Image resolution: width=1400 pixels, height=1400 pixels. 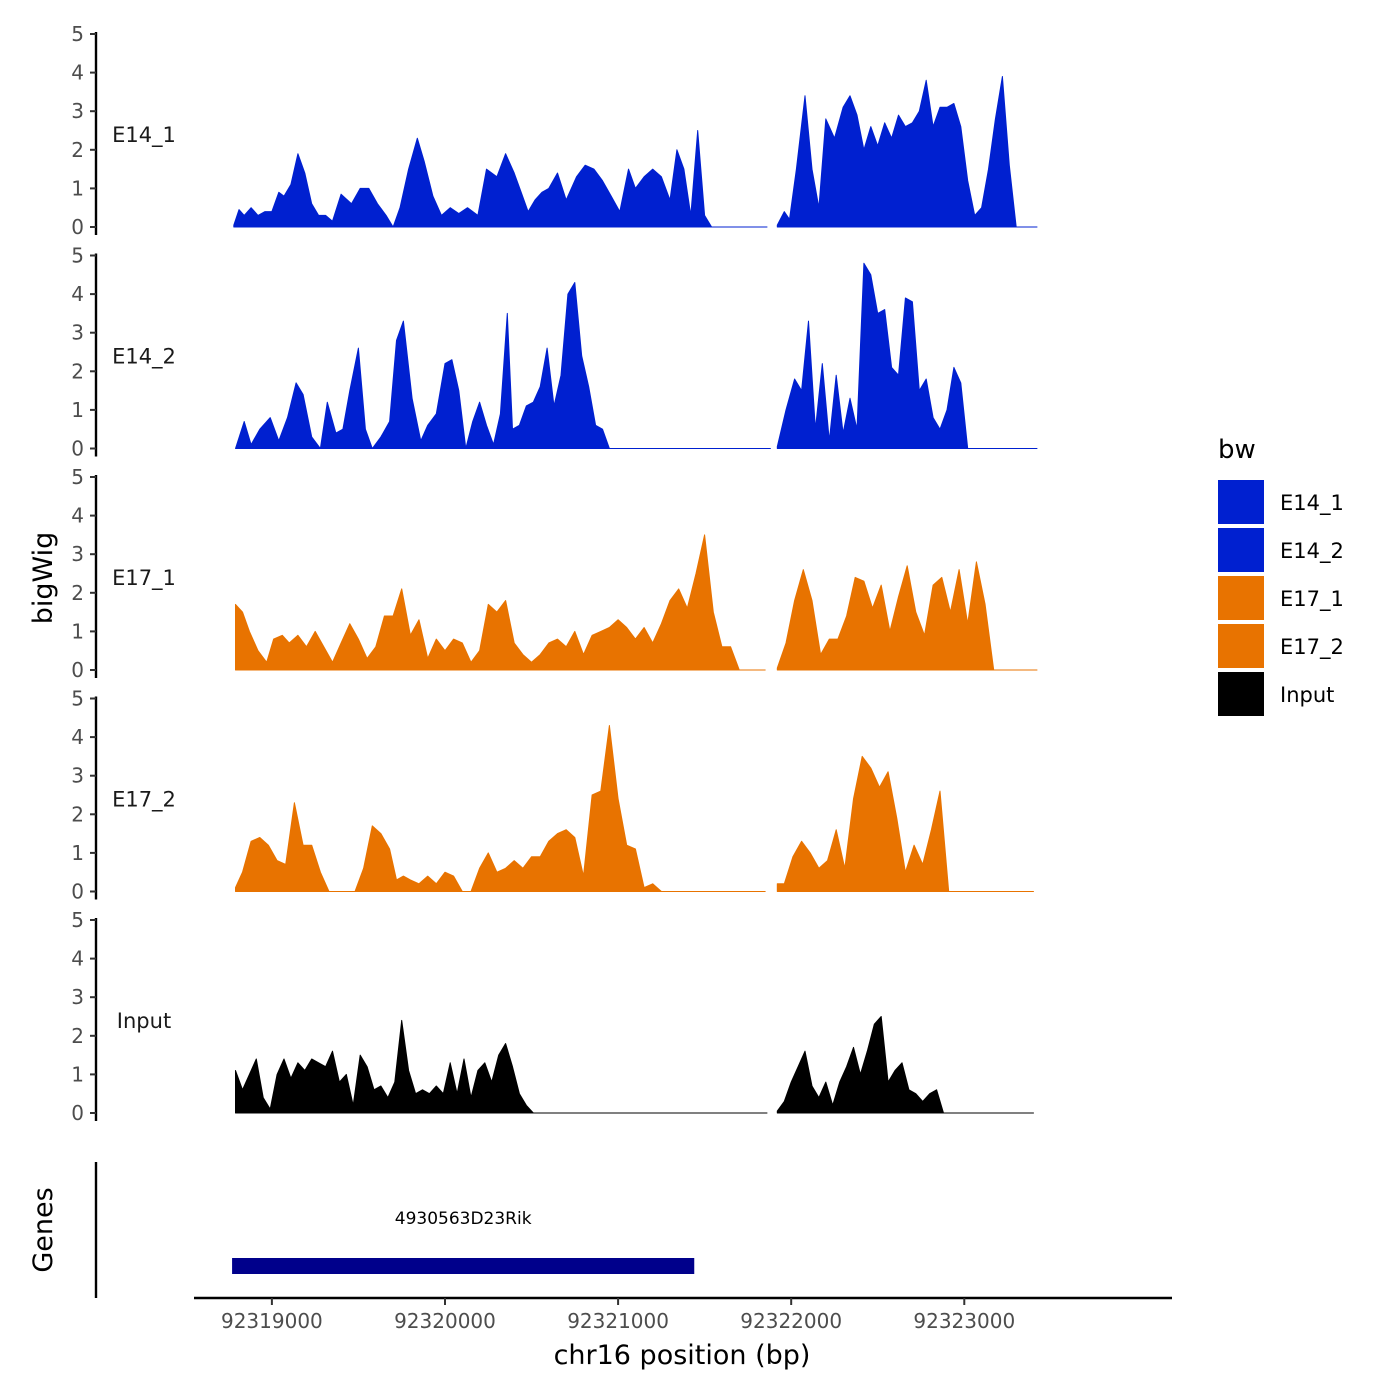 I want to click on panel-label-E14_1: E14_1, so click(x=144, y=135).